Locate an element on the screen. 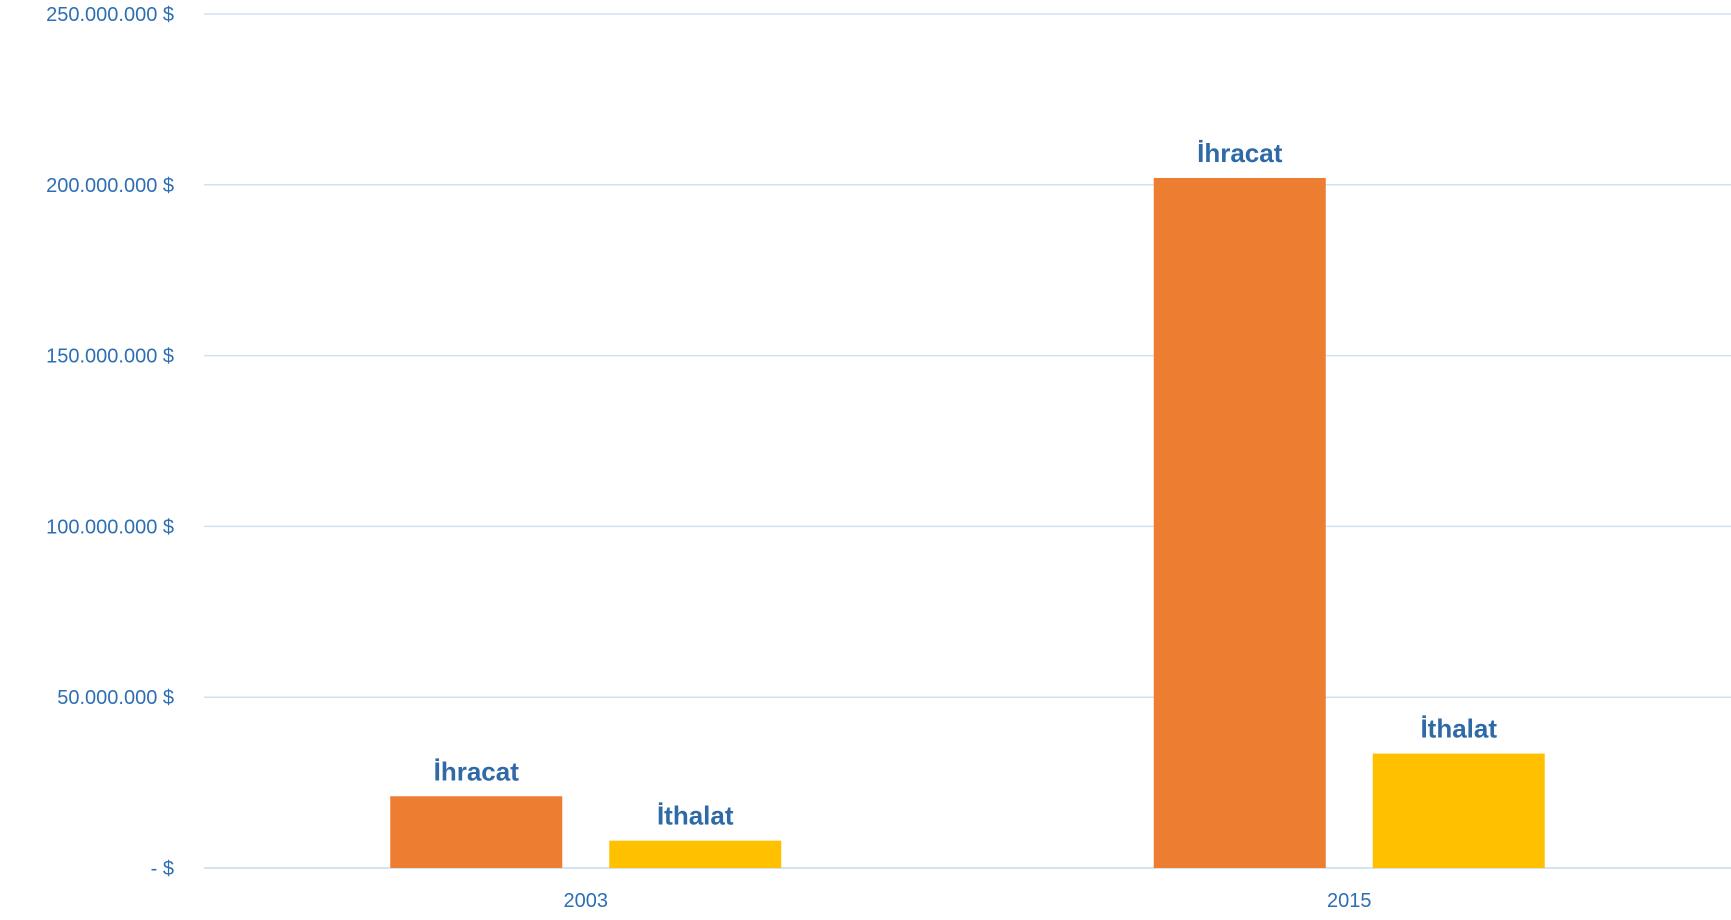 The height and width of the screenshot is (920, 1731). x-tick-label: 2003 is located at coordinates (586, 901).